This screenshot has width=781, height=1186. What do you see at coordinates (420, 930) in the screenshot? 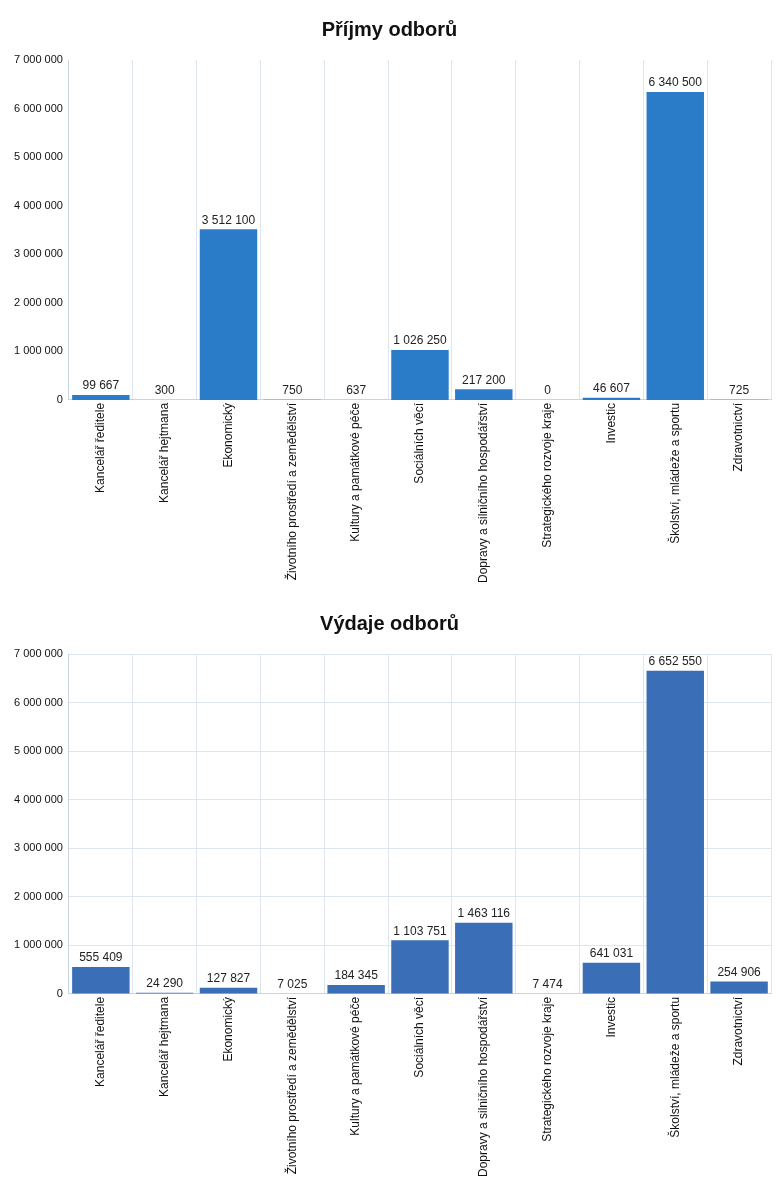
I see `data-label: 1 103 751` at bounding box center [420, 930].